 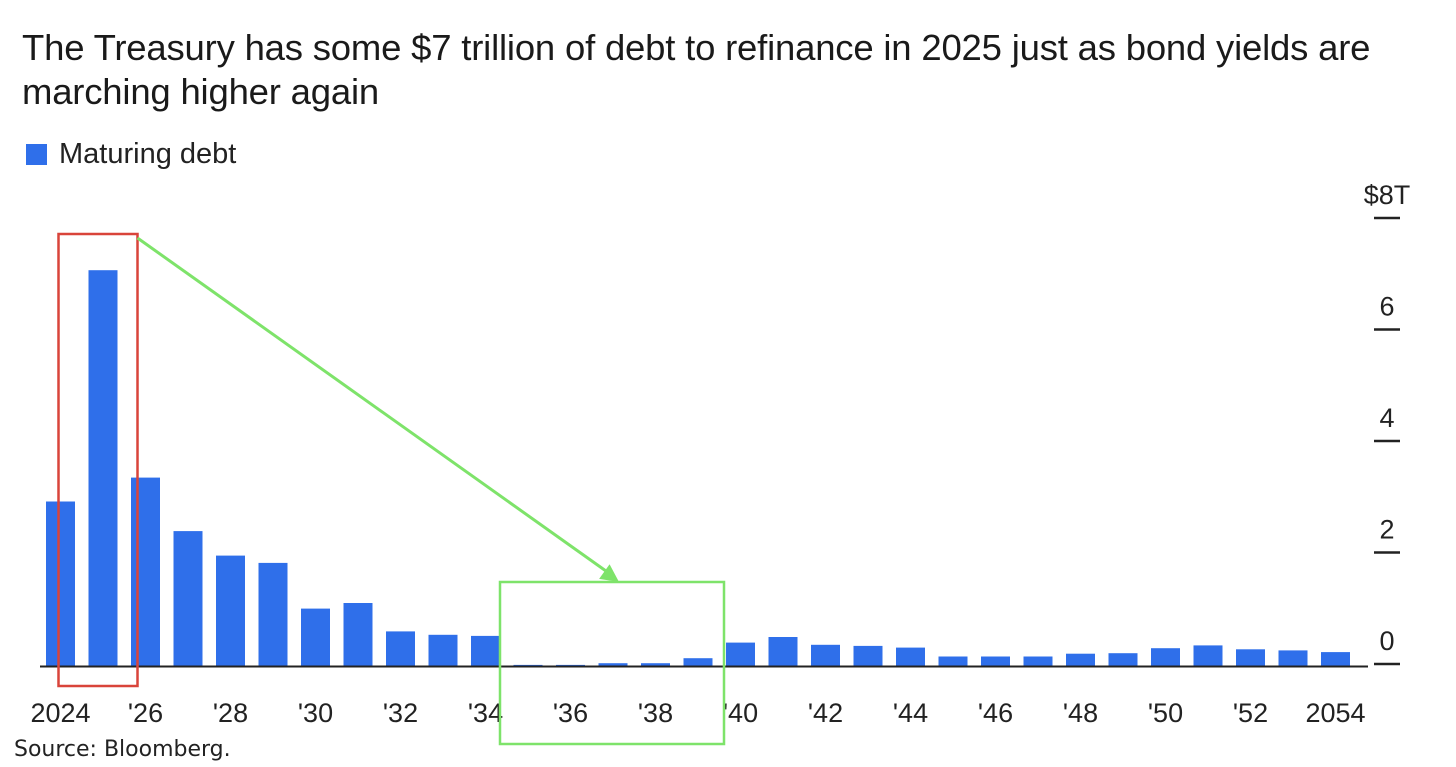 What do you see at coordinates (740, 713) in the screenshot?
I see `x-tick-label: '40` at bounding box center [740, 713].